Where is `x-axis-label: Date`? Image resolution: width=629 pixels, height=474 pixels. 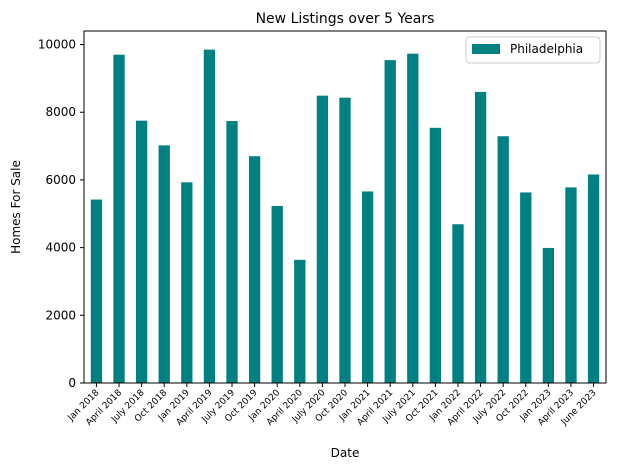
x-axis-label: Date is located at coordinates (345, 453).